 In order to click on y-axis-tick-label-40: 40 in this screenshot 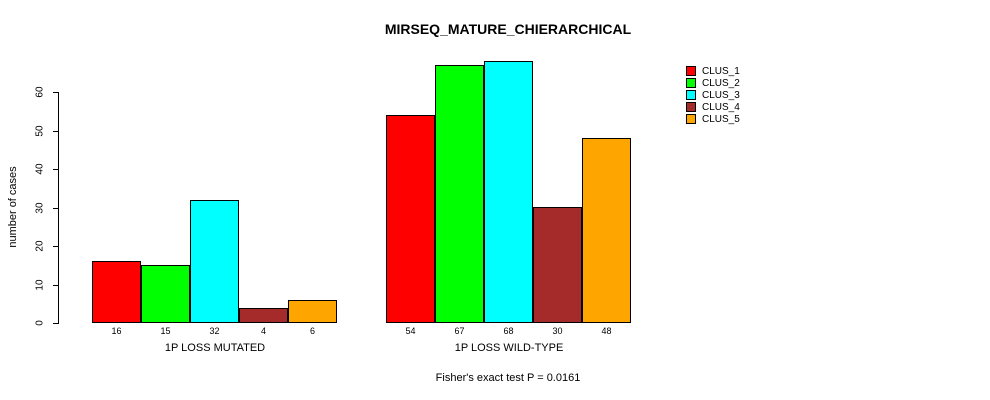, I will do `click(40, 169)`.